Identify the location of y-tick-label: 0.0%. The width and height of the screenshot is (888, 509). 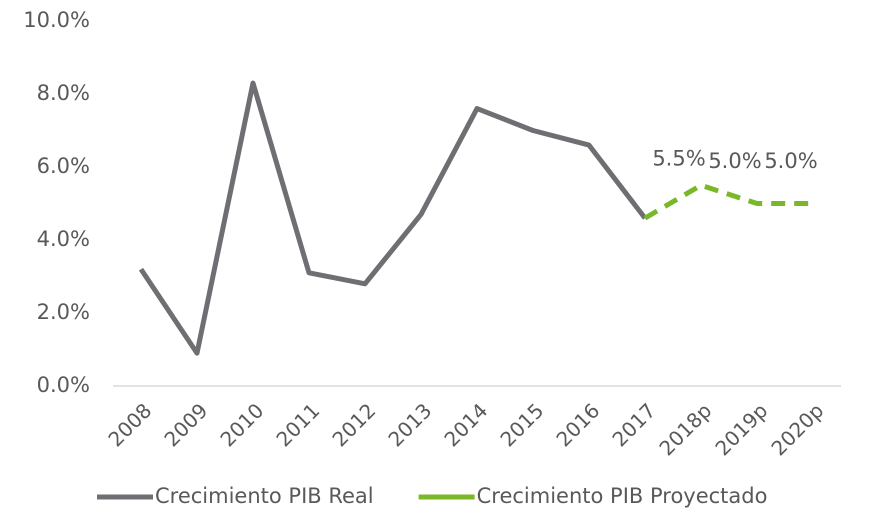
(63, 385).